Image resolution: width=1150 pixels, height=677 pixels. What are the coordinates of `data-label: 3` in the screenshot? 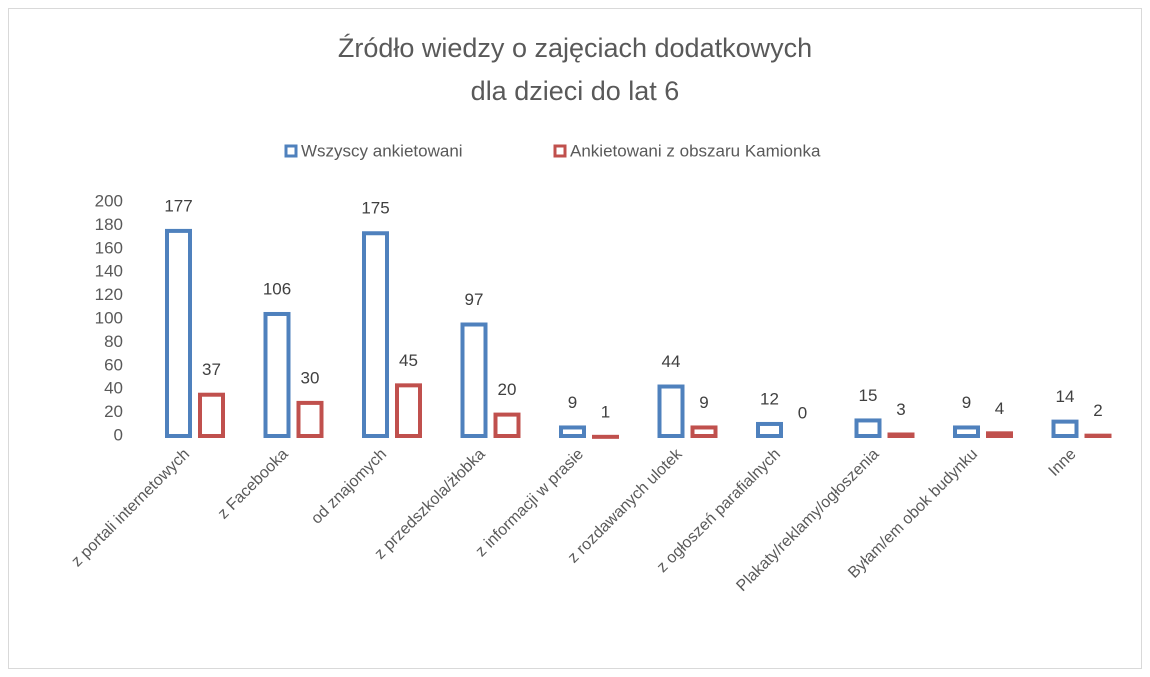 It's located at (900, 409).